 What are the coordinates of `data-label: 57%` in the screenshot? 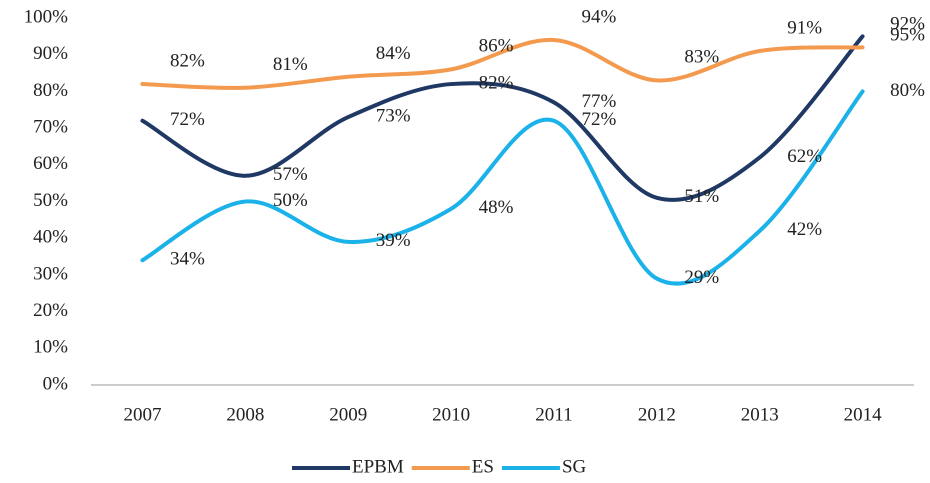 It's located at (290, 174).